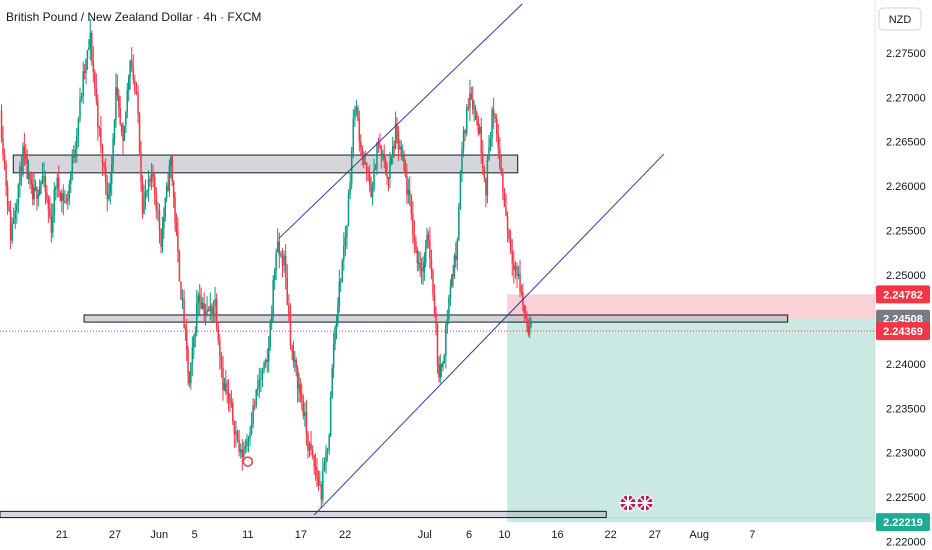 Image resolution: width=932 pixels, height=550 pixels. What do you see at coordinates (900, 19) in the screenshot?
I see `currency-box` at bounding box center [900, 19].